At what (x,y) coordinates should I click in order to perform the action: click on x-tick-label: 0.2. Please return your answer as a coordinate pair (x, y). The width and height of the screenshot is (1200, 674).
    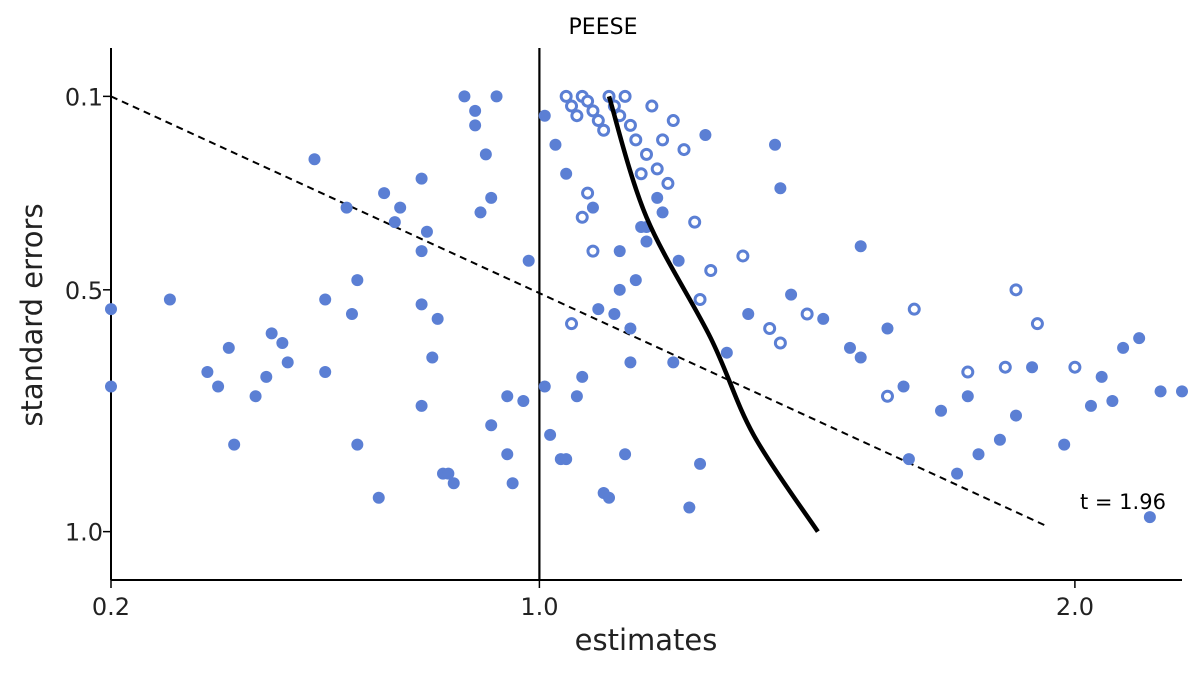
    Looking at the image, I should click on (111, 607).